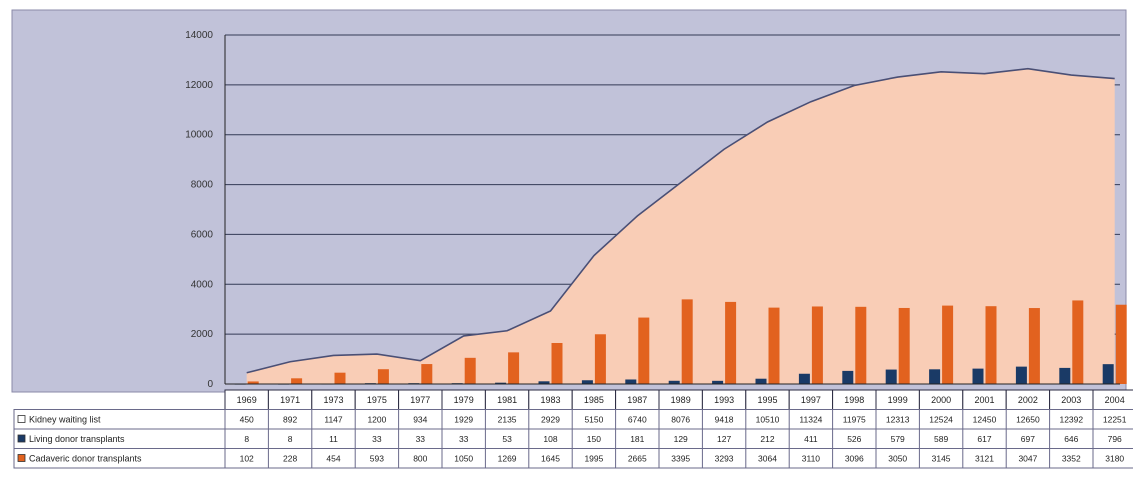  I want to click on table-cell-value: 3096, so click(854, 459).